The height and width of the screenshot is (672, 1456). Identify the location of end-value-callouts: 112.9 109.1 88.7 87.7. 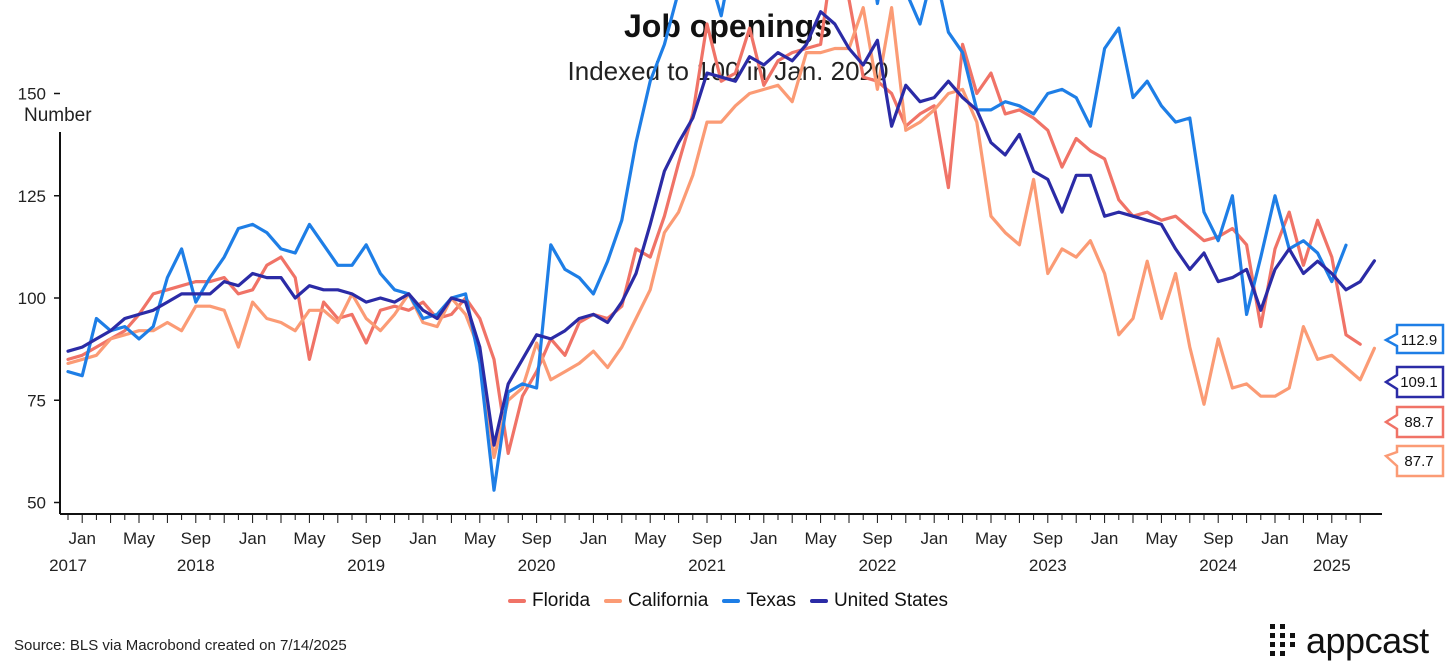
(1414, 400).